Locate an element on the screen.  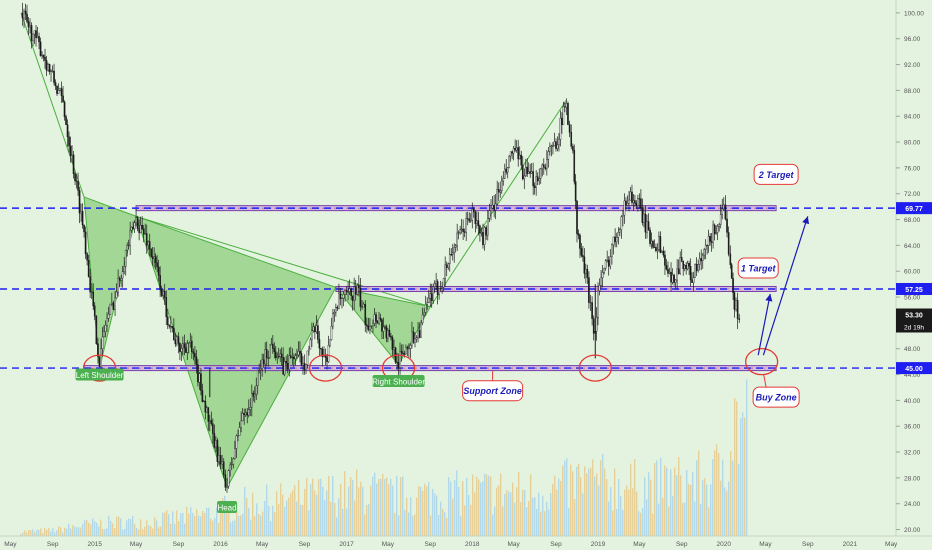
resistance-price-label: 69.77 is located at coordinates (914, 209).